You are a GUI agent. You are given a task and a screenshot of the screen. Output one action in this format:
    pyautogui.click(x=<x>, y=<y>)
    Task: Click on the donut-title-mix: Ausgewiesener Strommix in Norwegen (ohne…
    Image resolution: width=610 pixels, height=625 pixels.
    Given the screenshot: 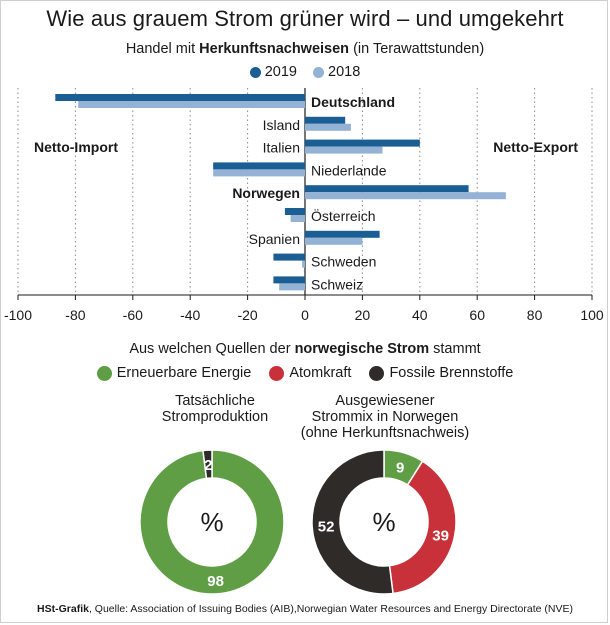 What is the action you would take?
    pyautogui.click(x=385, y=417)
    